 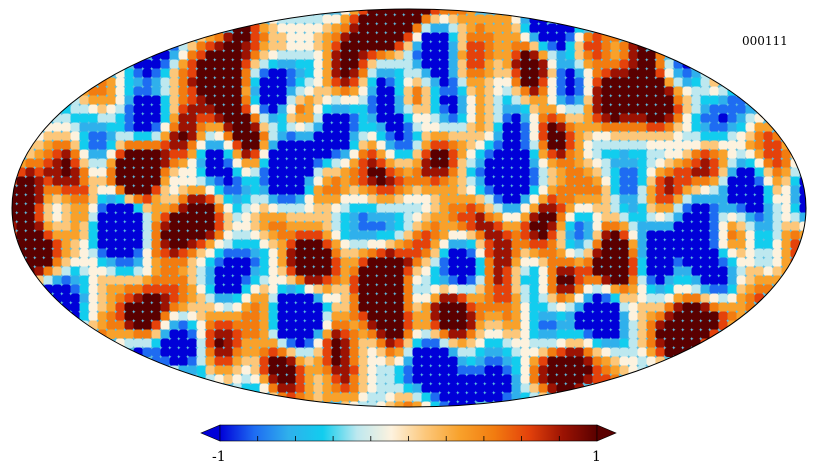 What do you see at coordinates (219, 457) in the screenshot?
I see `colorbar-min-label: -1` at bounding box center [219, 457].